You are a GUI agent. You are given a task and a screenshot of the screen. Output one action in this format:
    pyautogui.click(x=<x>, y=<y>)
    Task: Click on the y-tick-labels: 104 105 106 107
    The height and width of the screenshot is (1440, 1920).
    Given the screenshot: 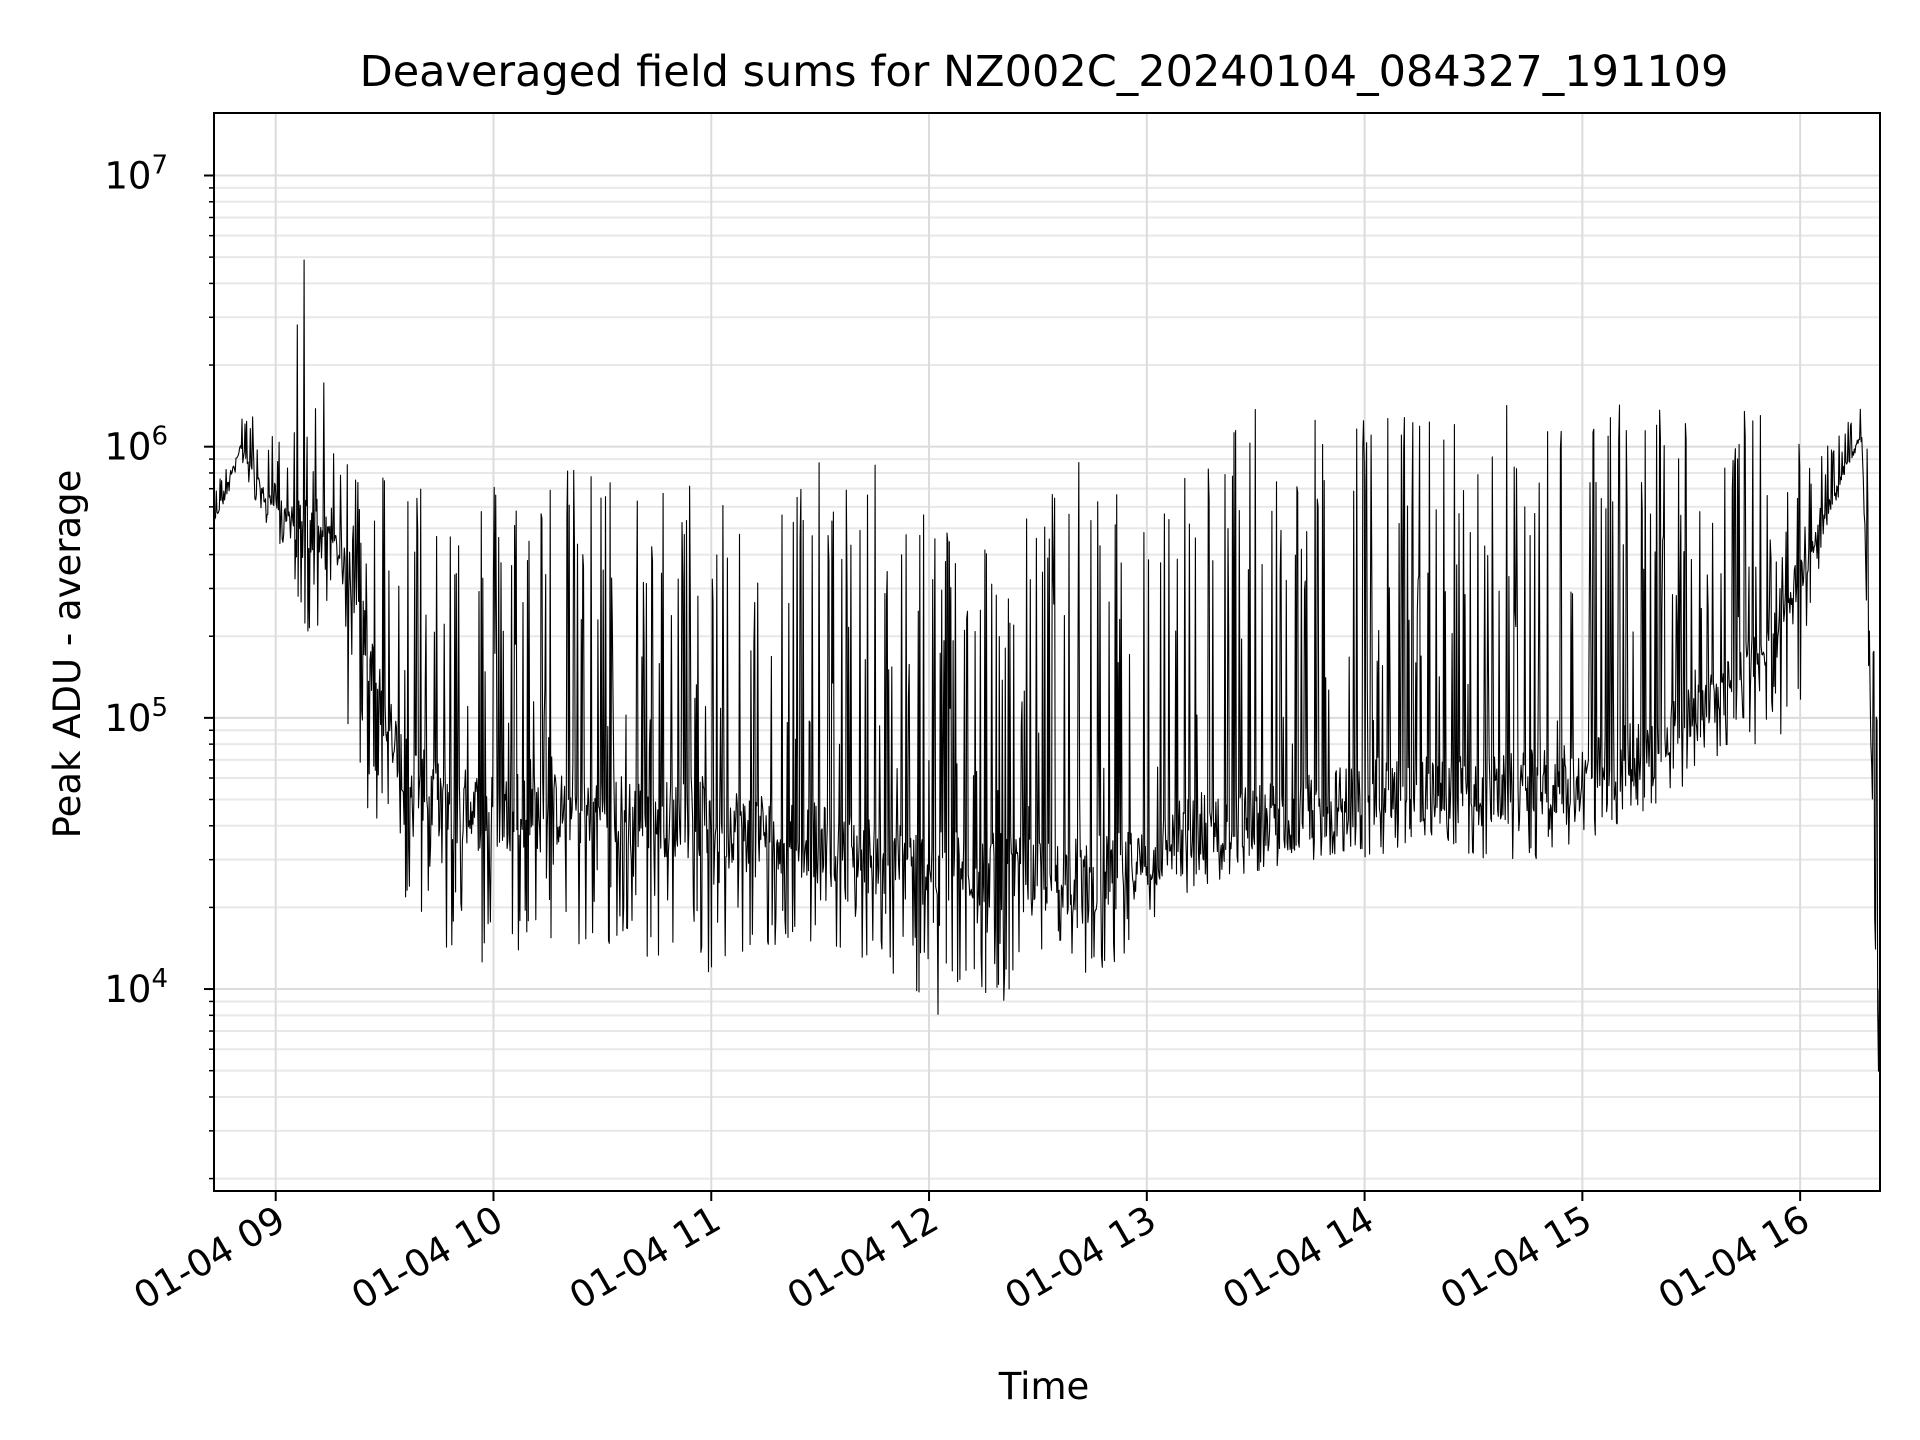 What is the action you would take?
    pyautogui.click(x=136, y=580)
    